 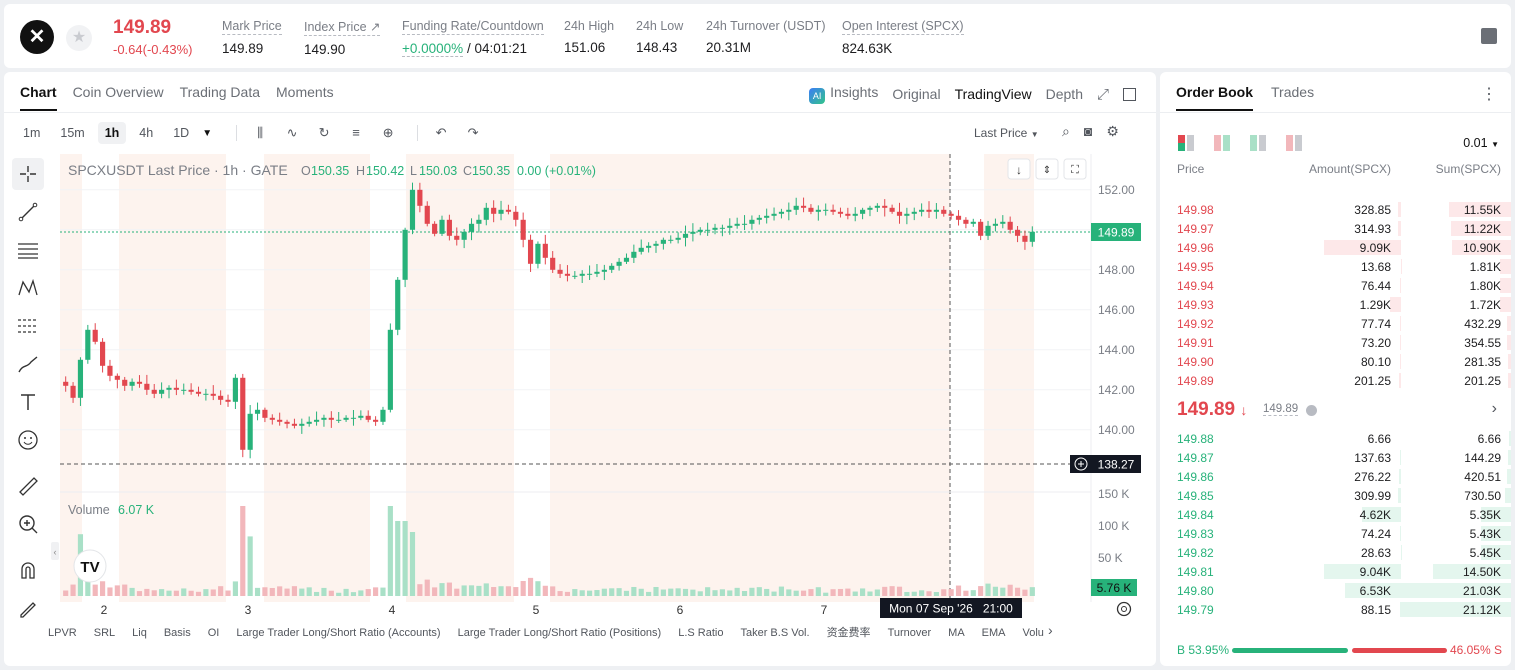 I want to click on magnet-icon, so click(x=28, y=570).